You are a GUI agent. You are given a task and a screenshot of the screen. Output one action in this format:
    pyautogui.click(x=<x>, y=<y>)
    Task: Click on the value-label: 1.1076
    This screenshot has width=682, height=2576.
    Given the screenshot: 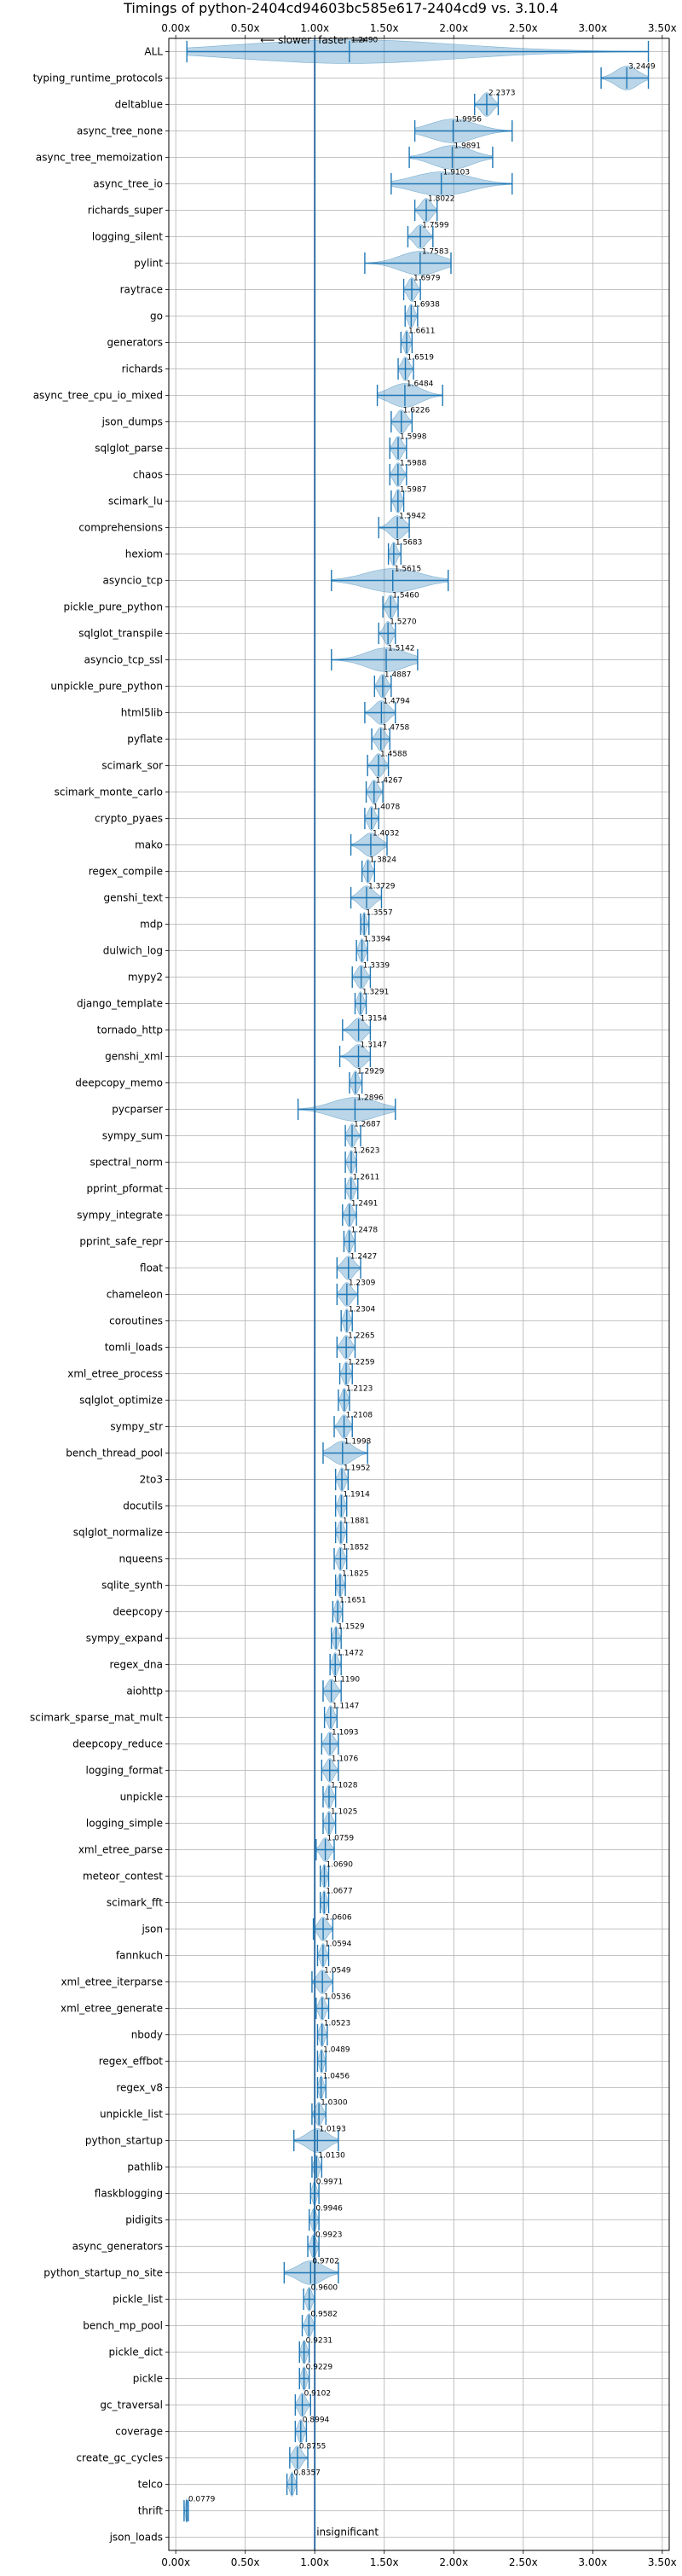 What is the action you would take?
    pyautogui.click(x=346, y=1759)
    